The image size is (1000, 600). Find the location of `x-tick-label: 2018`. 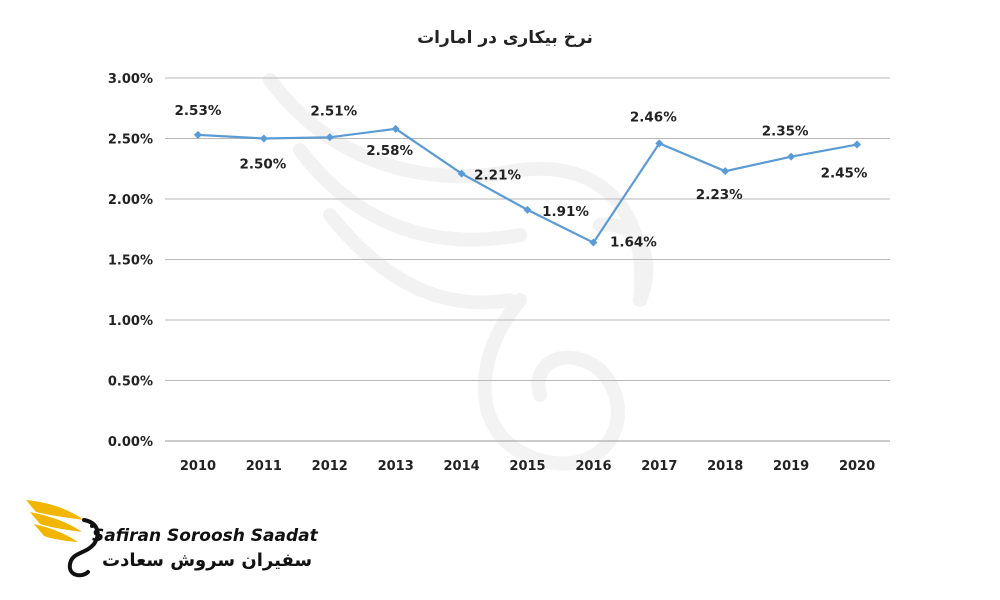

x-tick-label: 2018 is located at coordinates (725, 466).